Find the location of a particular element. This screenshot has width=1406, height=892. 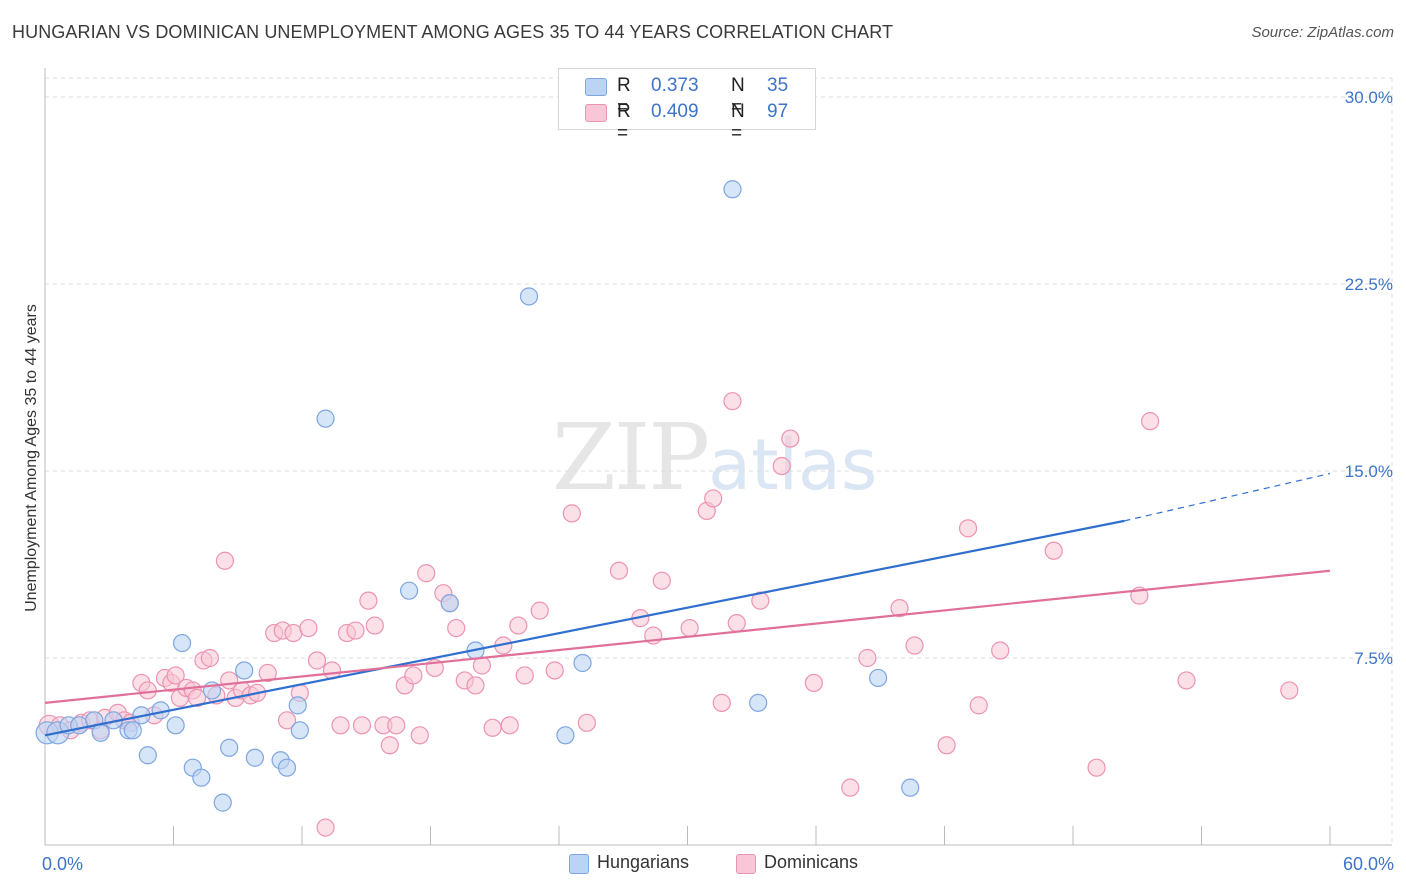

dominican-n-value: 97 is located at coordinates (778, 111).